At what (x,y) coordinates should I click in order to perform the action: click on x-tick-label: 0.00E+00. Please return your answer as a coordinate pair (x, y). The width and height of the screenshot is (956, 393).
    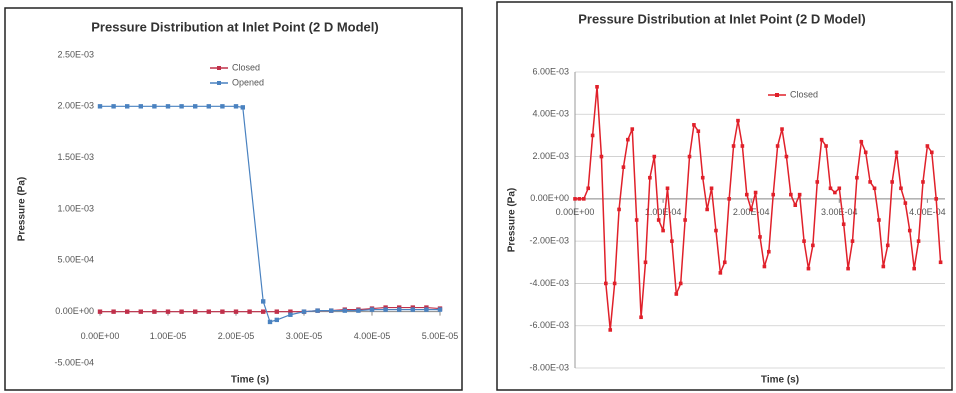
    Looking at the image, I should click on (100, 336).